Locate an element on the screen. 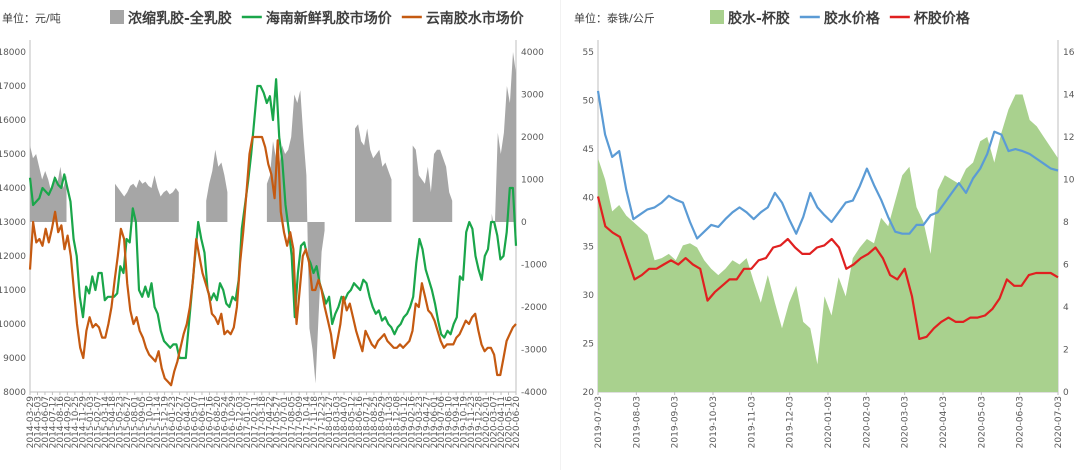  y-tick-label: 25 is located at coordinates (588, 344).